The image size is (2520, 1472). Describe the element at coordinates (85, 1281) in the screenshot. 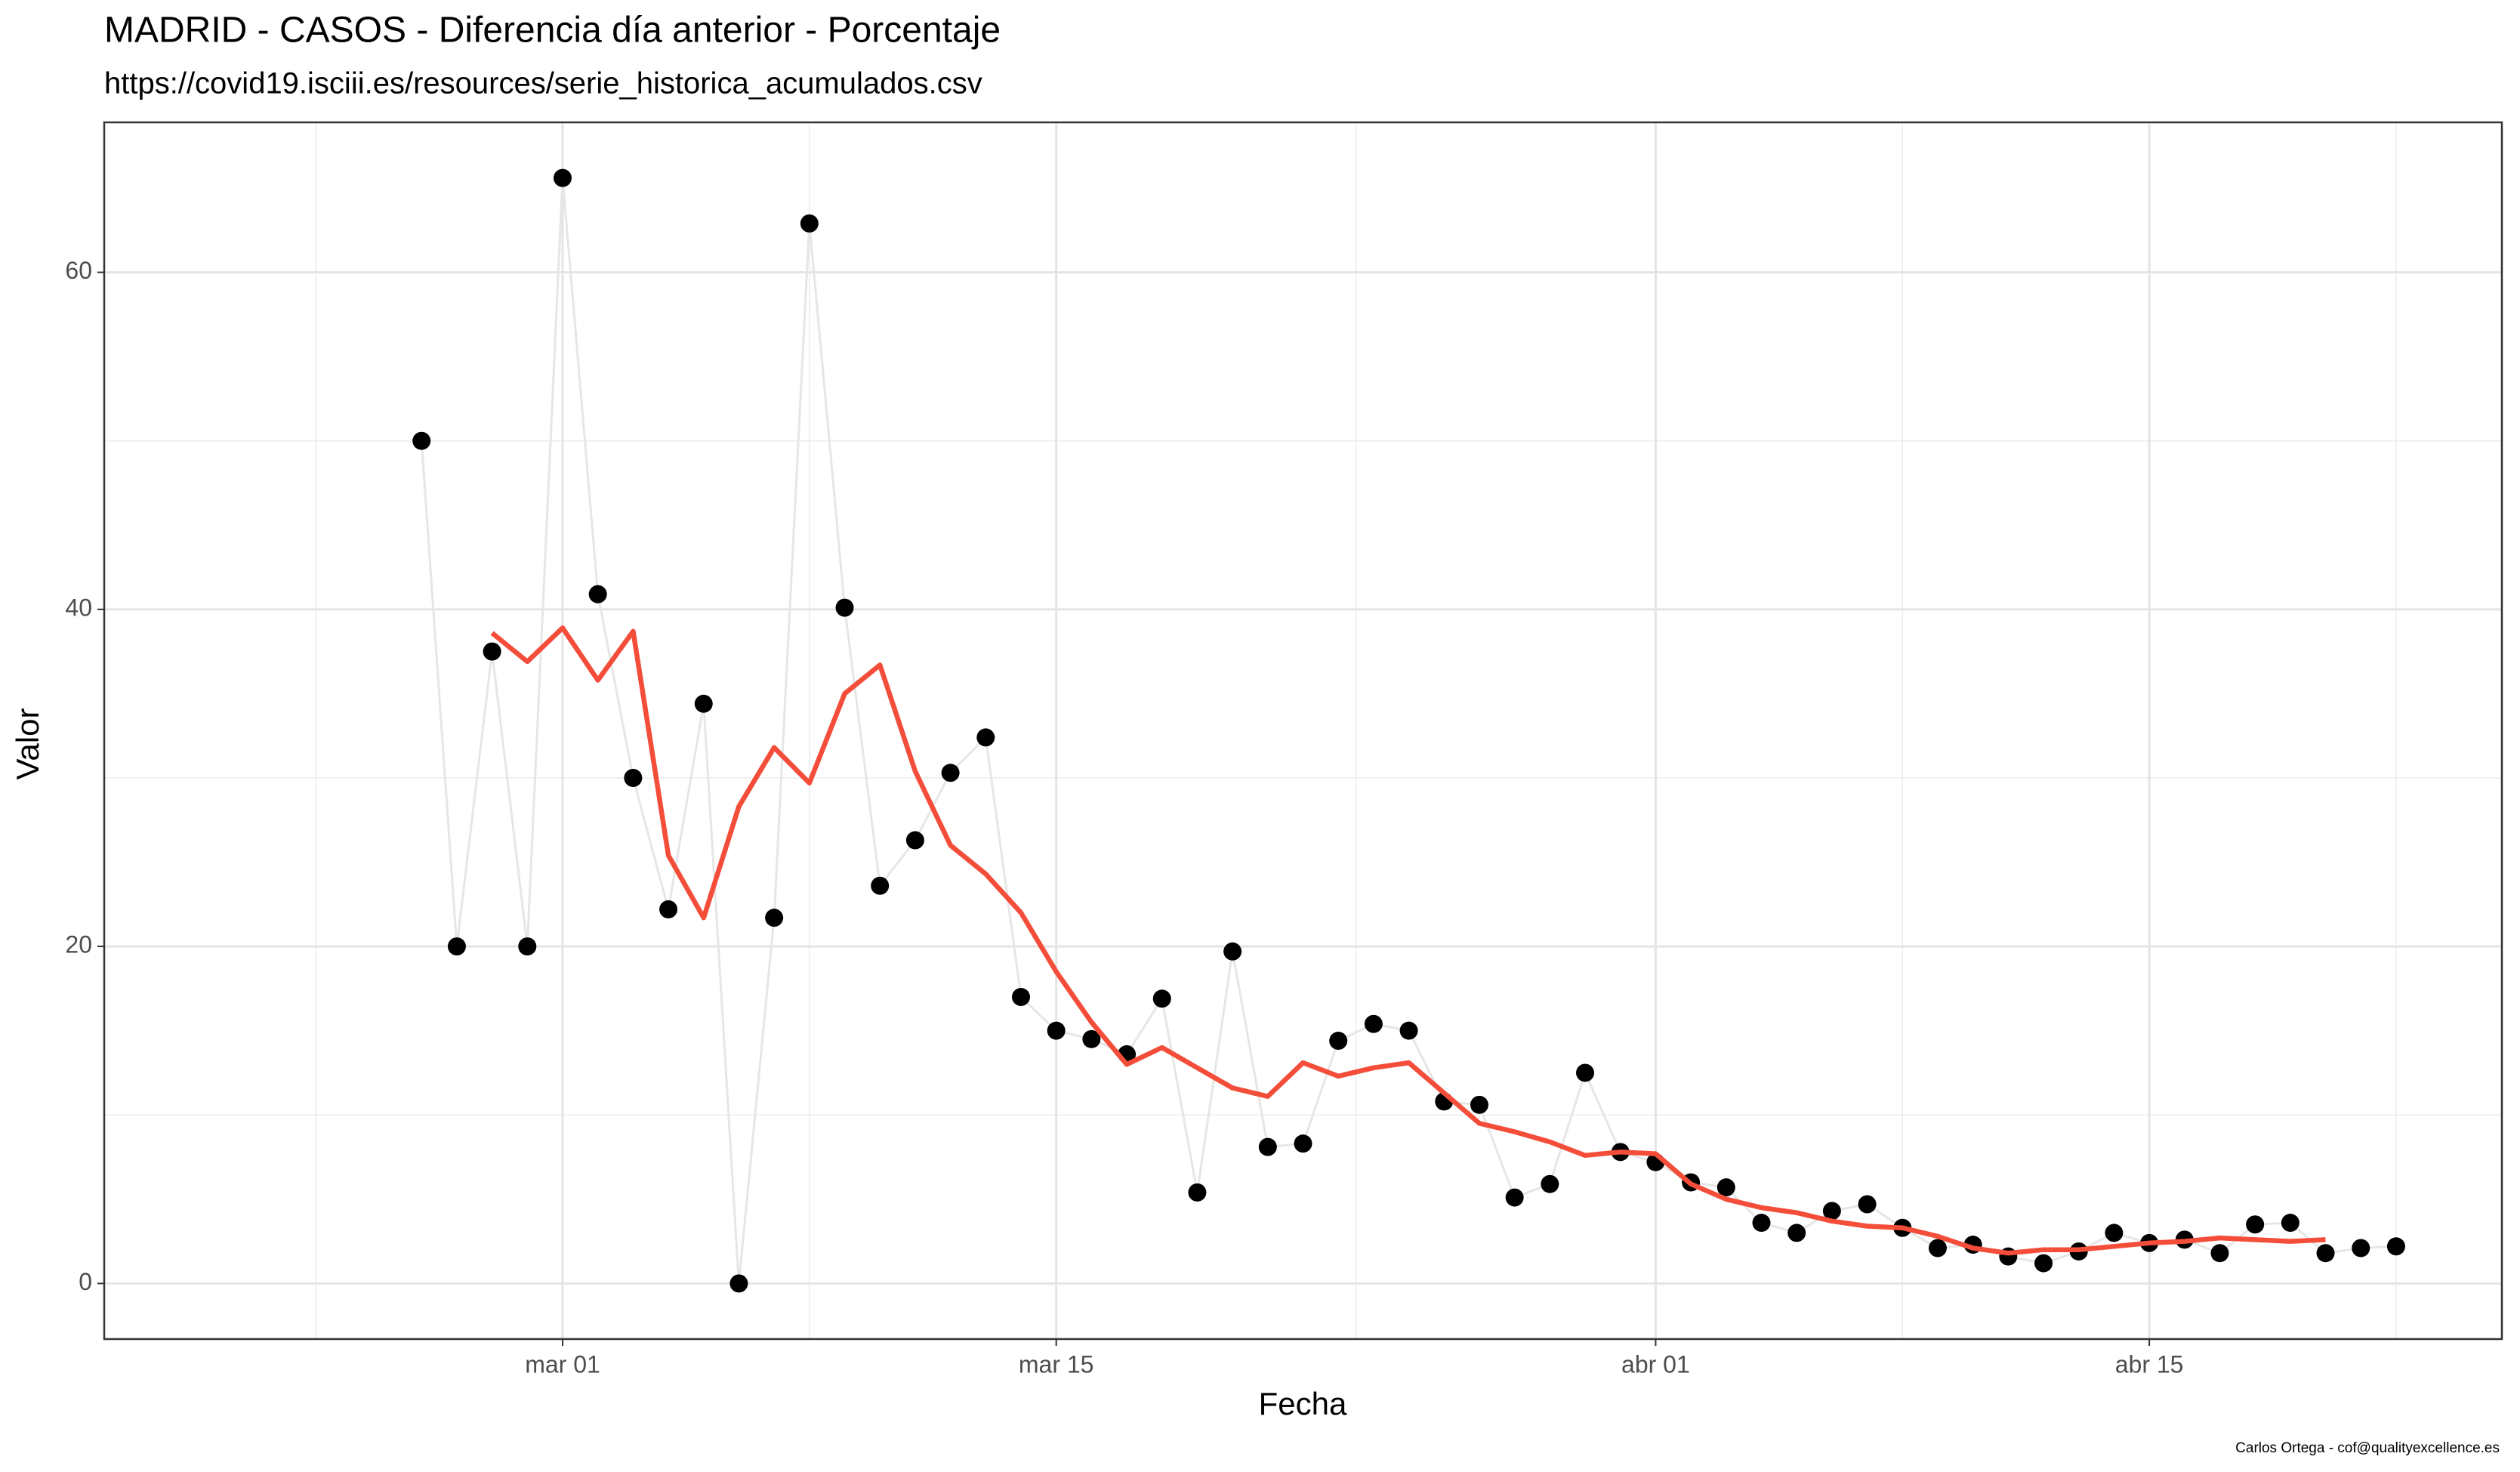

I see `y-tick-label: 0` at that location.